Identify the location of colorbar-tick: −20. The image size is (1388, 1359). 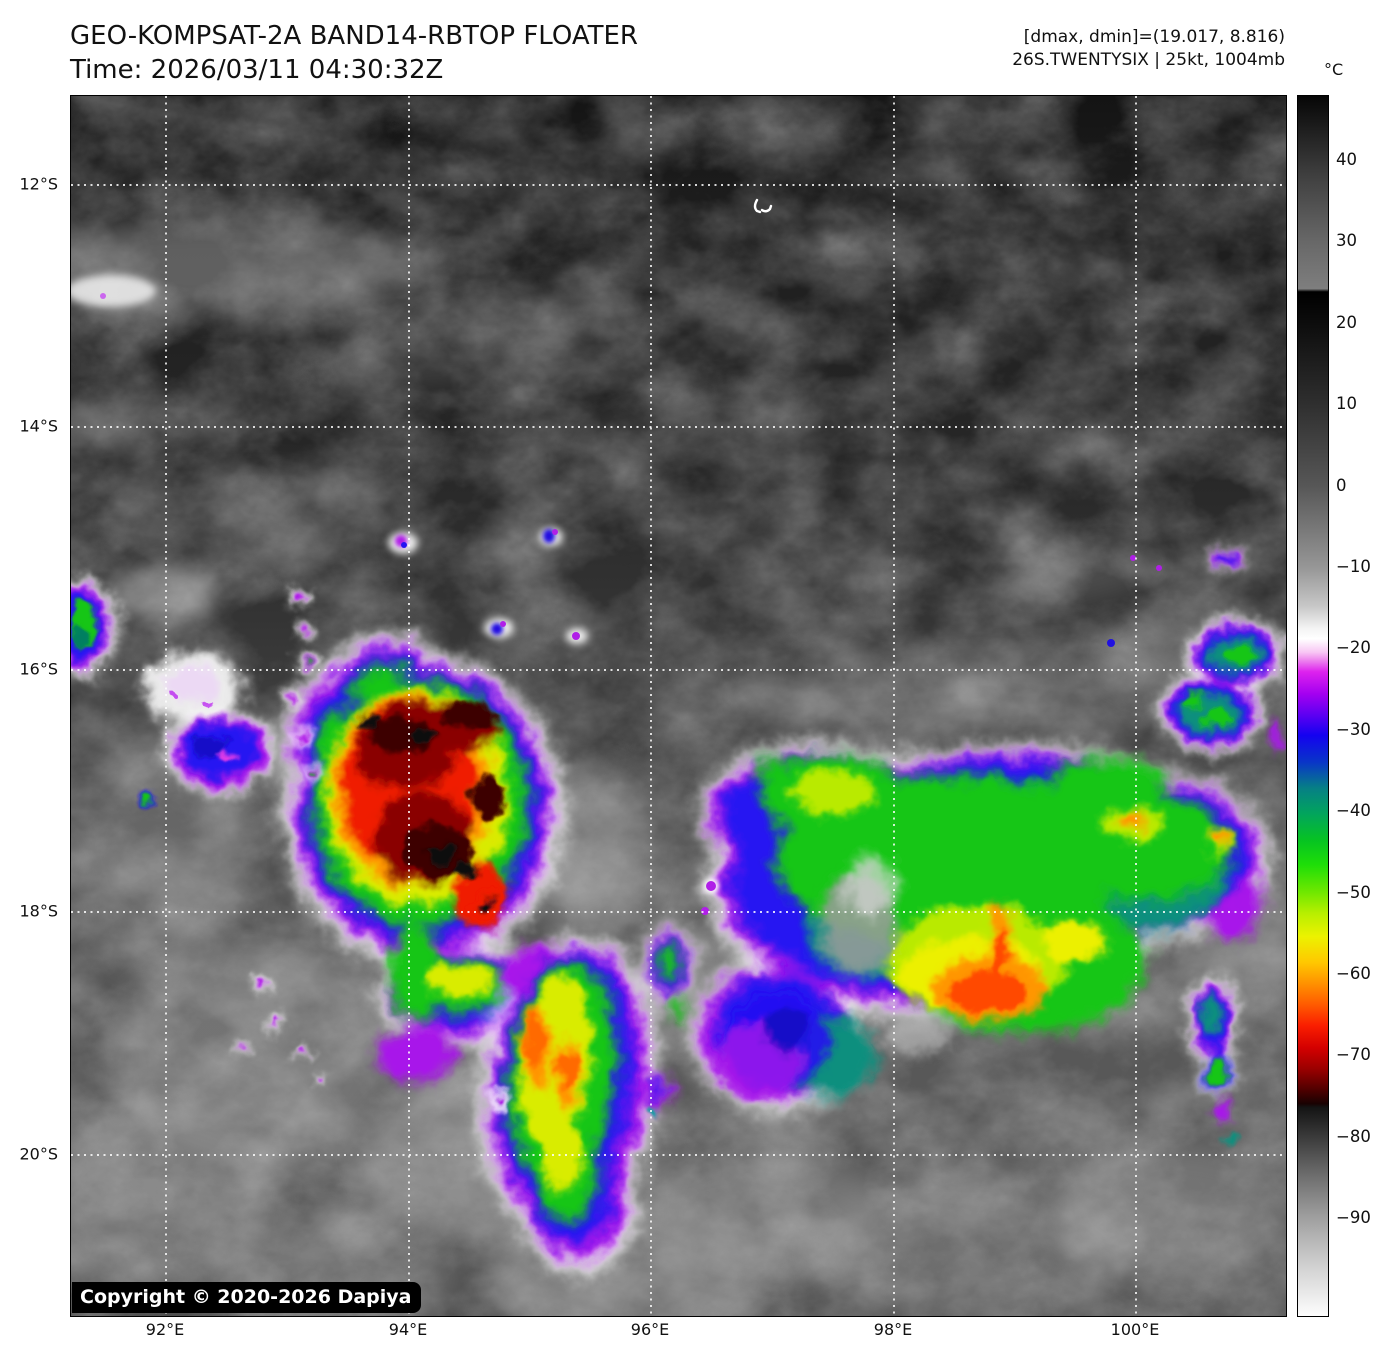
(1353, 648).